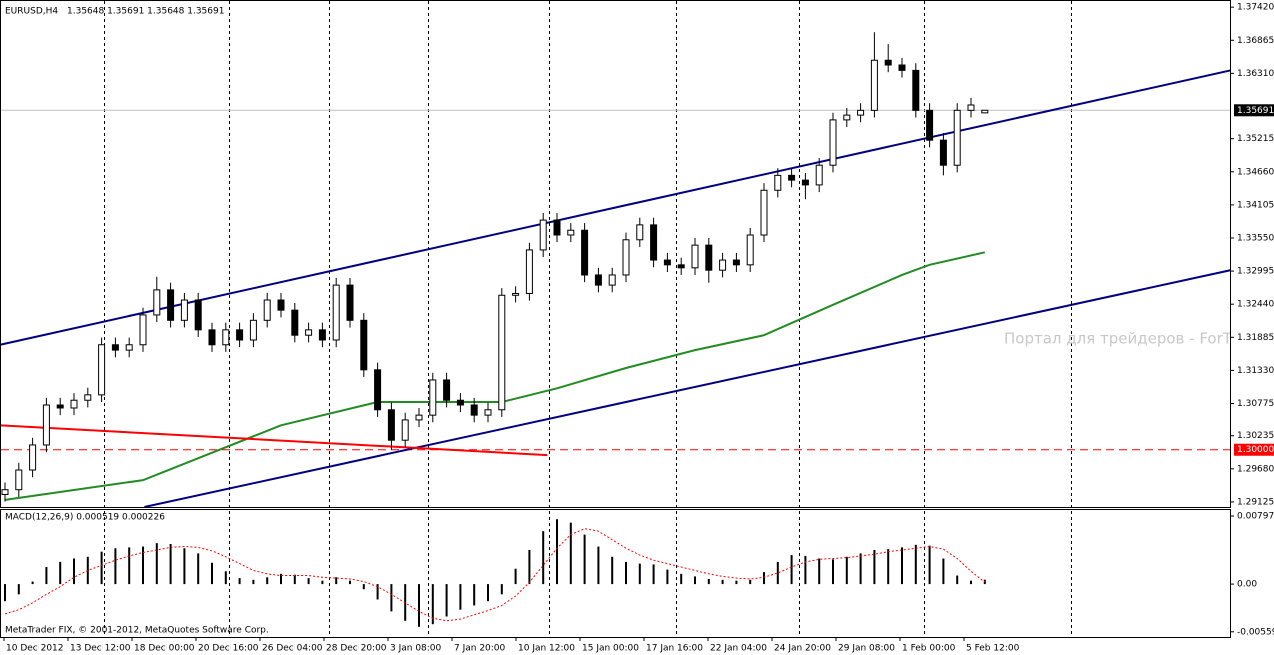 Image resolution: width=1274 pixels, height=655 pixels. Describe the element at coordinates (85, 518) in the screenshot. I see `macd-title: MACD(12,26,9) 0.000519 0.000226` at that location.